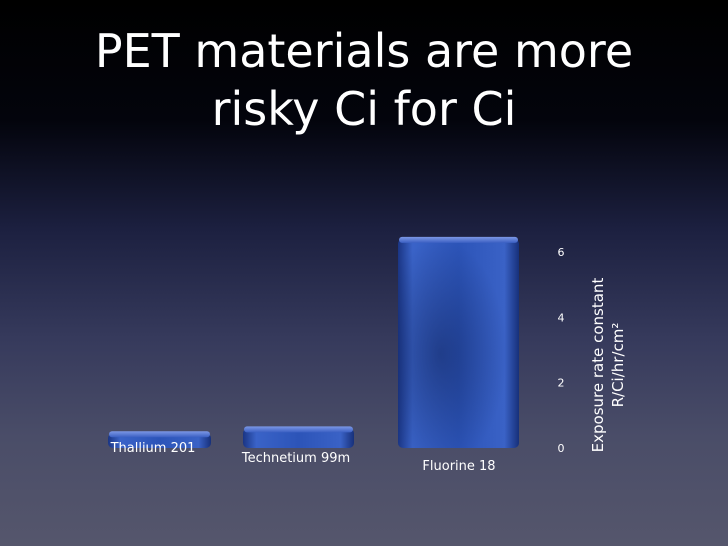 This screenshot has height=546, width=728. I want to click on category-label-3: Fluorine 18, so click(458, 466).